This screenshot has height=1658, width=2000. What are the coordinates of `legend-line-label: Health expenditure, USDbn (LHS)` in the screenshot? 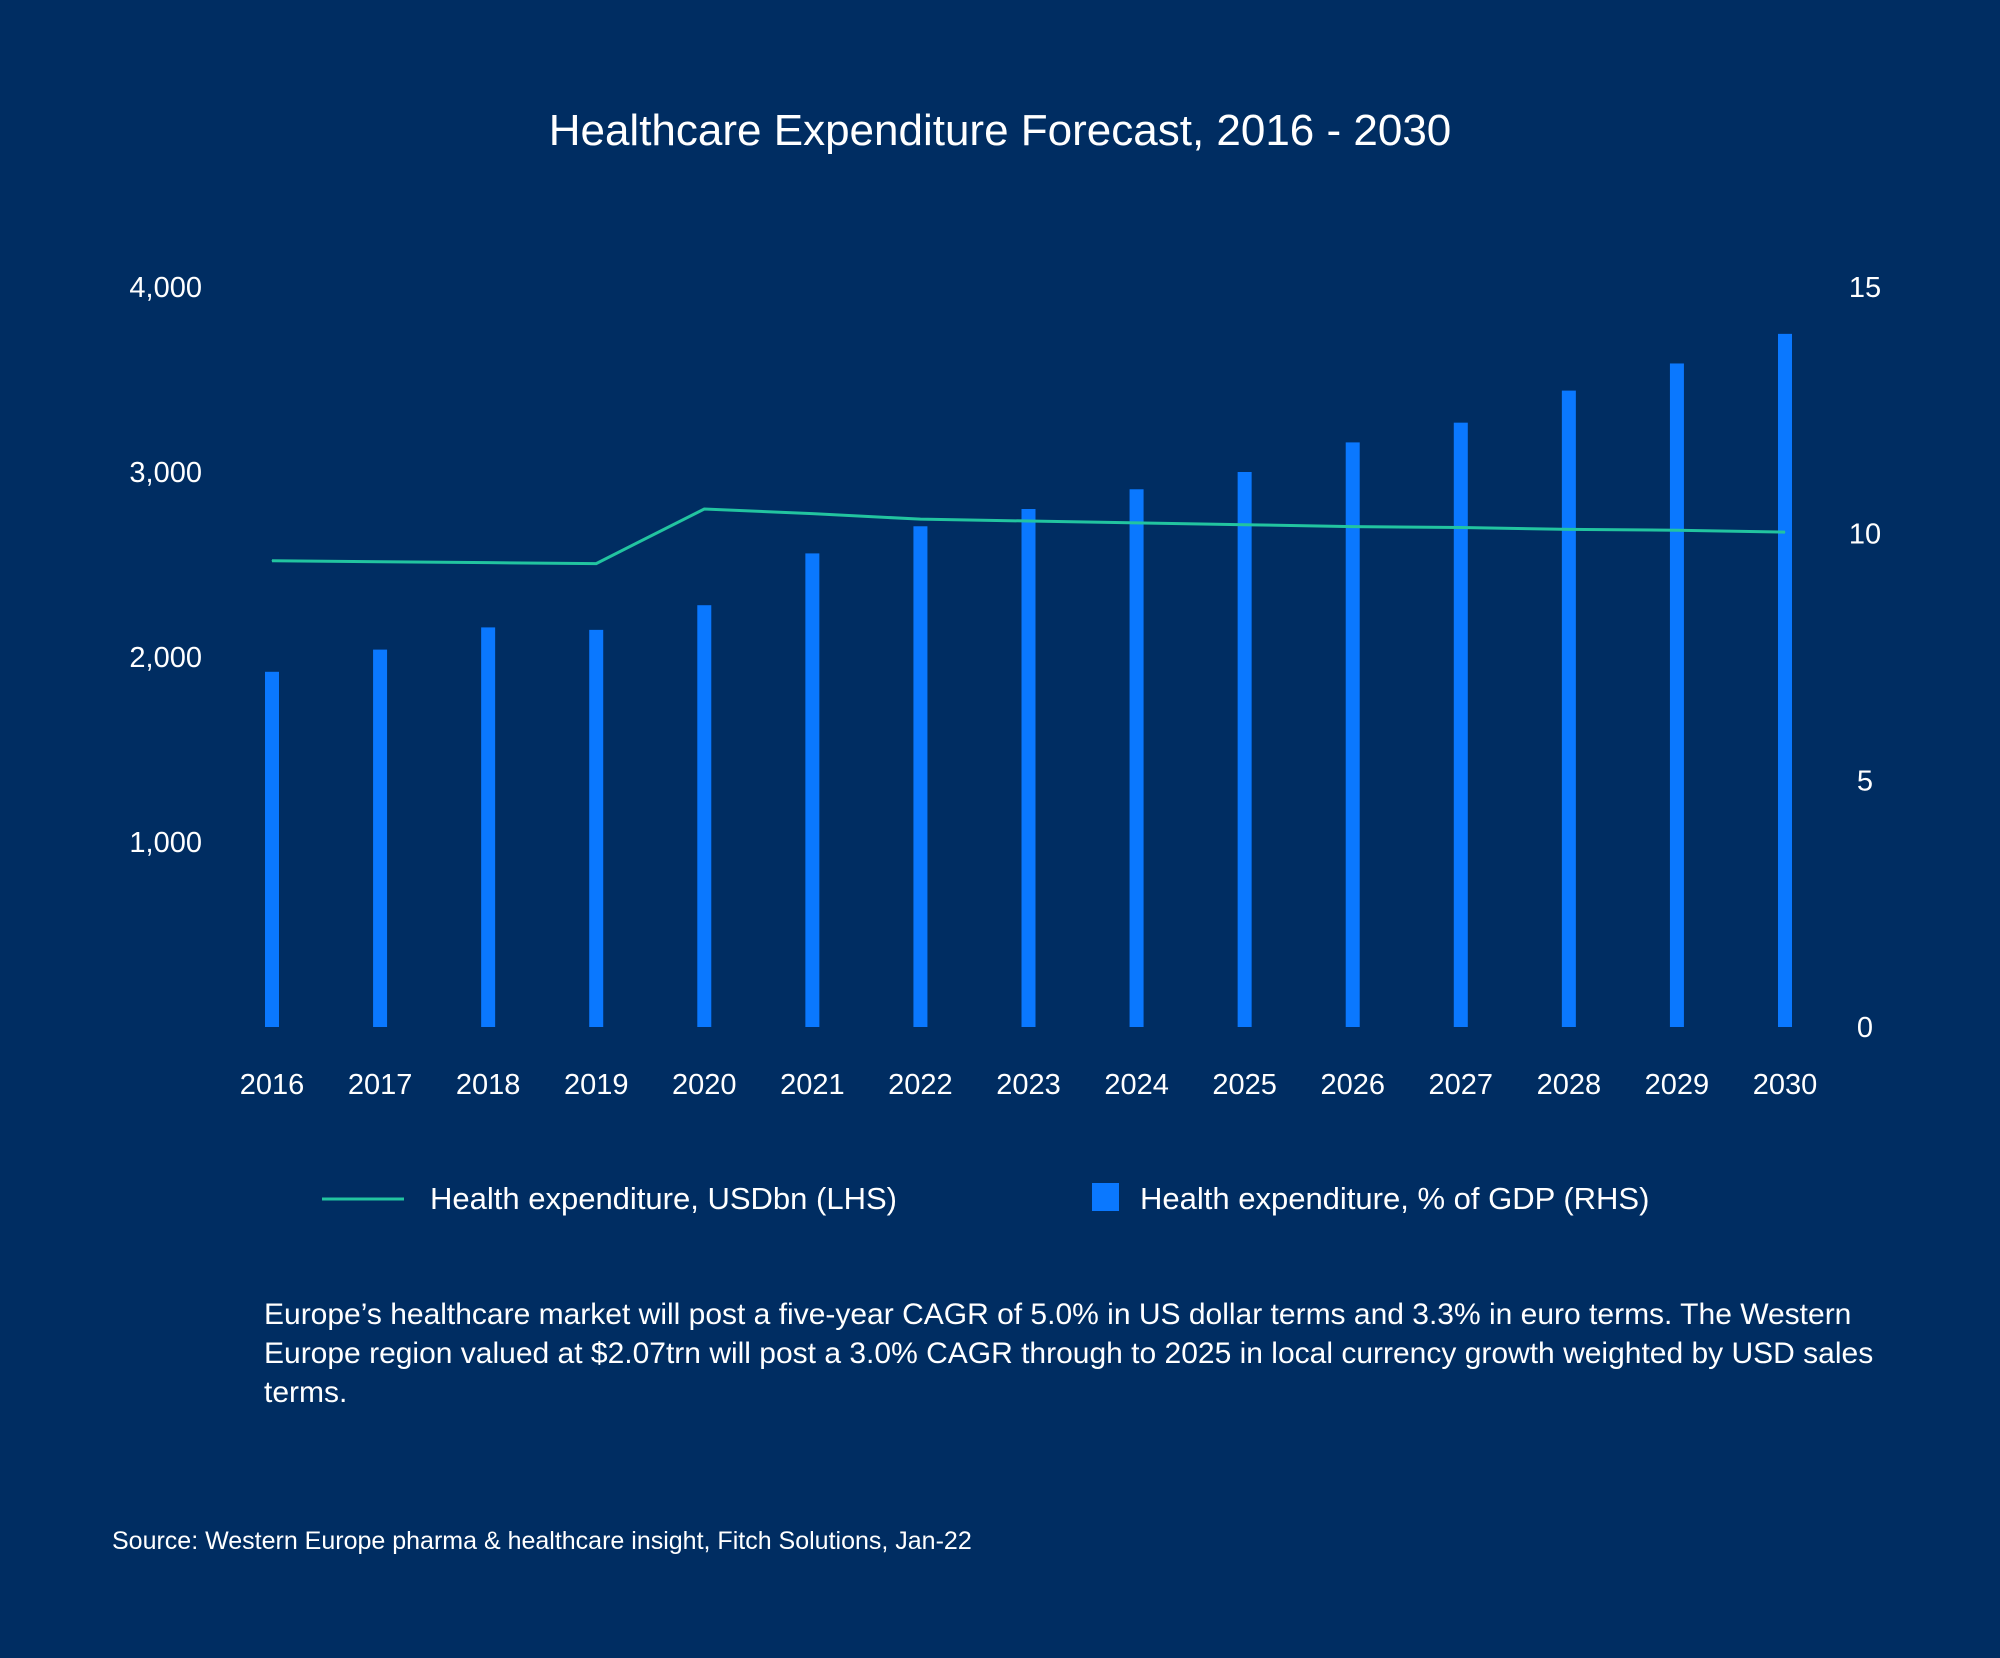 It's located at (663, 1198).